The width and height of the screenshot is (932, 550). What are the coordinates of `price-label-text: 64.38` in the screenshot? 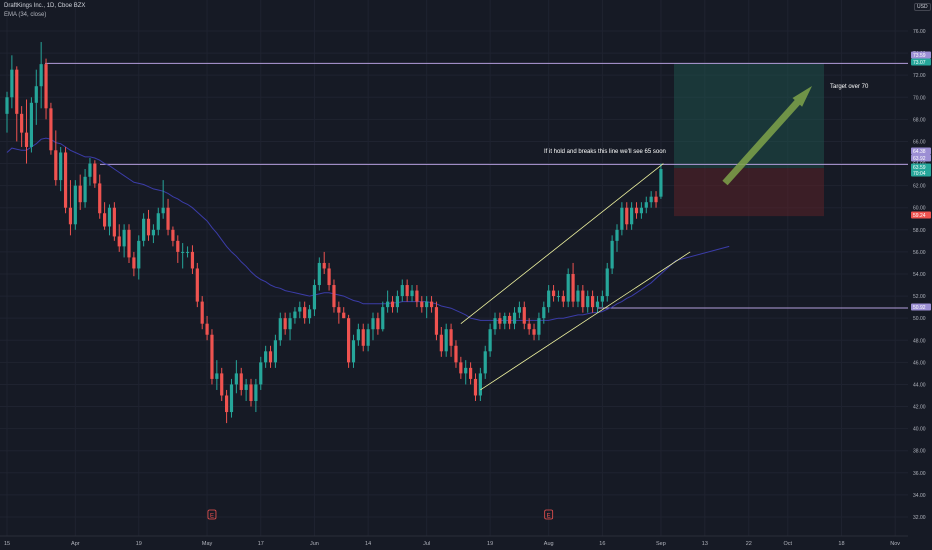 It's located at (919, 152).